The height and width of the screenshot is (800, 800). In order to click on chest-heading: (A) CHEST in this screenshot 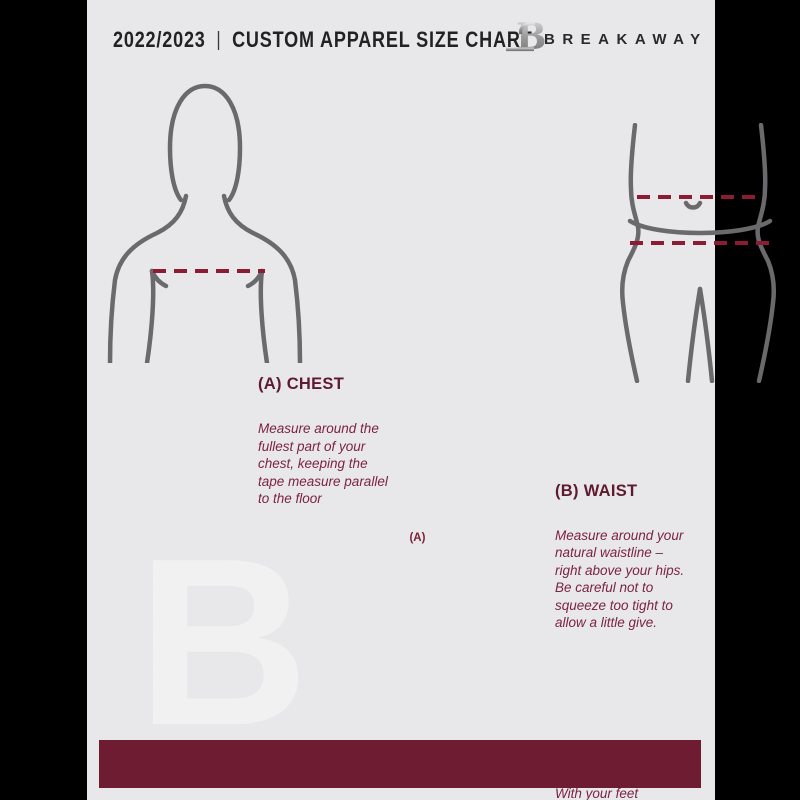, I will do `click(301, 384)`.